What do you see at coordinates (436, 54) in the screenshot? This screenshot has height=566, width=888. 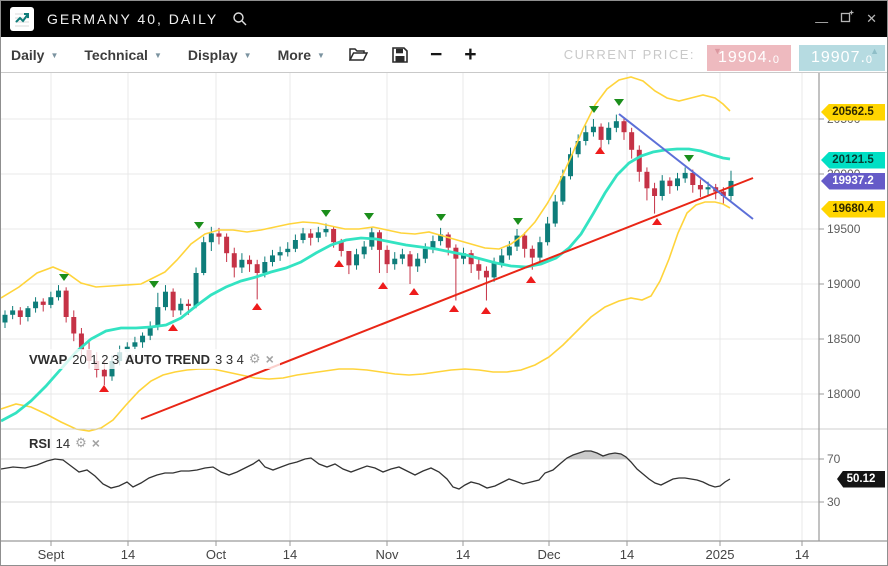 I see `zoom-out-button: −` at bounding box center [436, 54].